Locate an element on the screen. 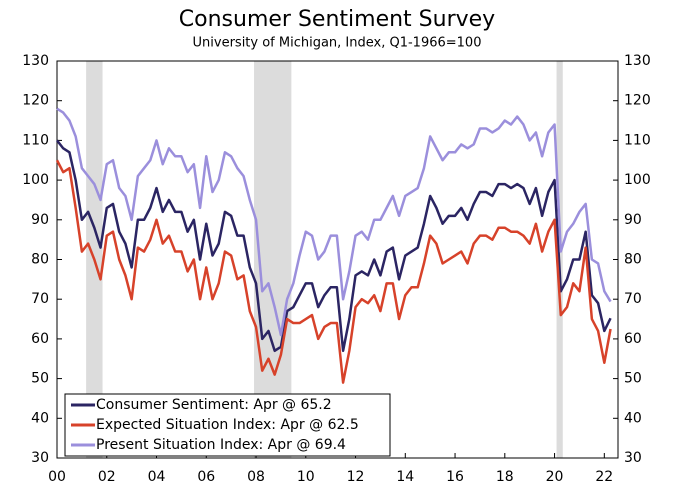  y-tick-label: 50 is located at coordinates (40, 379).